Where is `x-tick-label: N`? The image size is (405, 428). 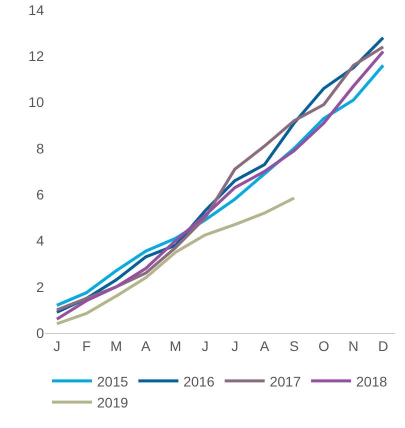
x-tick-label: N is located at coordinates (353, 346).